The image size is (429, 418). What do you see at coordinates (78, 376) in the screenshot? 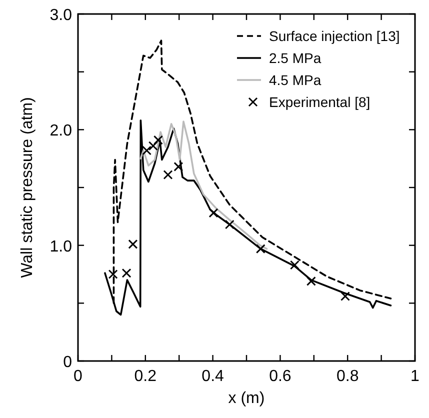
I see `x-tick-label: 0` at bounding box center [78, 376].